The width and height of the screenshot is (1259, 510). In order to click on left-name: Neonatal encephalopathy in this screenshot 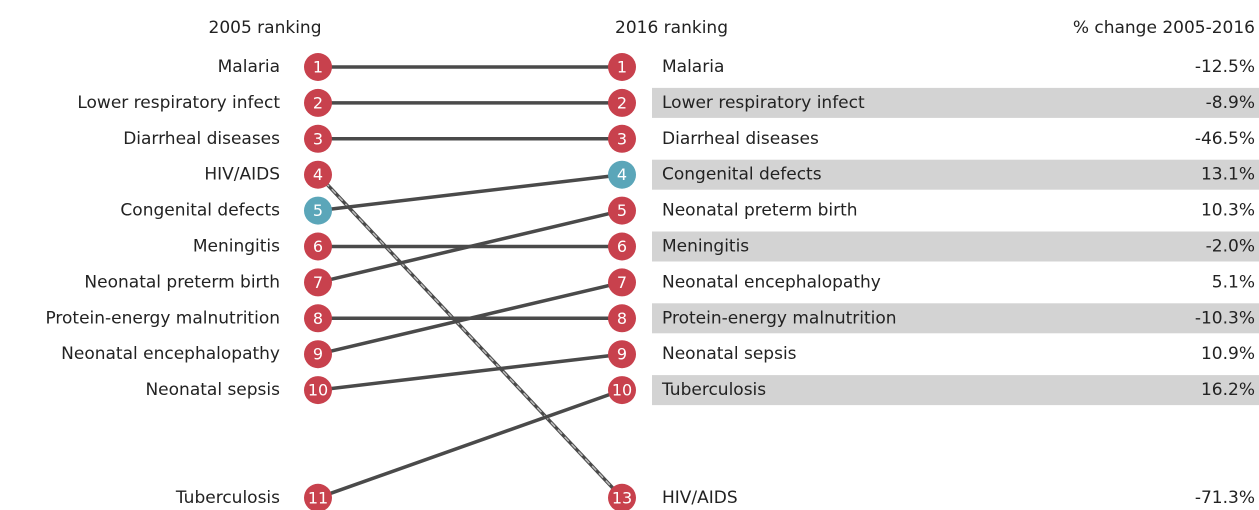, I will do `click(170, 354)`.